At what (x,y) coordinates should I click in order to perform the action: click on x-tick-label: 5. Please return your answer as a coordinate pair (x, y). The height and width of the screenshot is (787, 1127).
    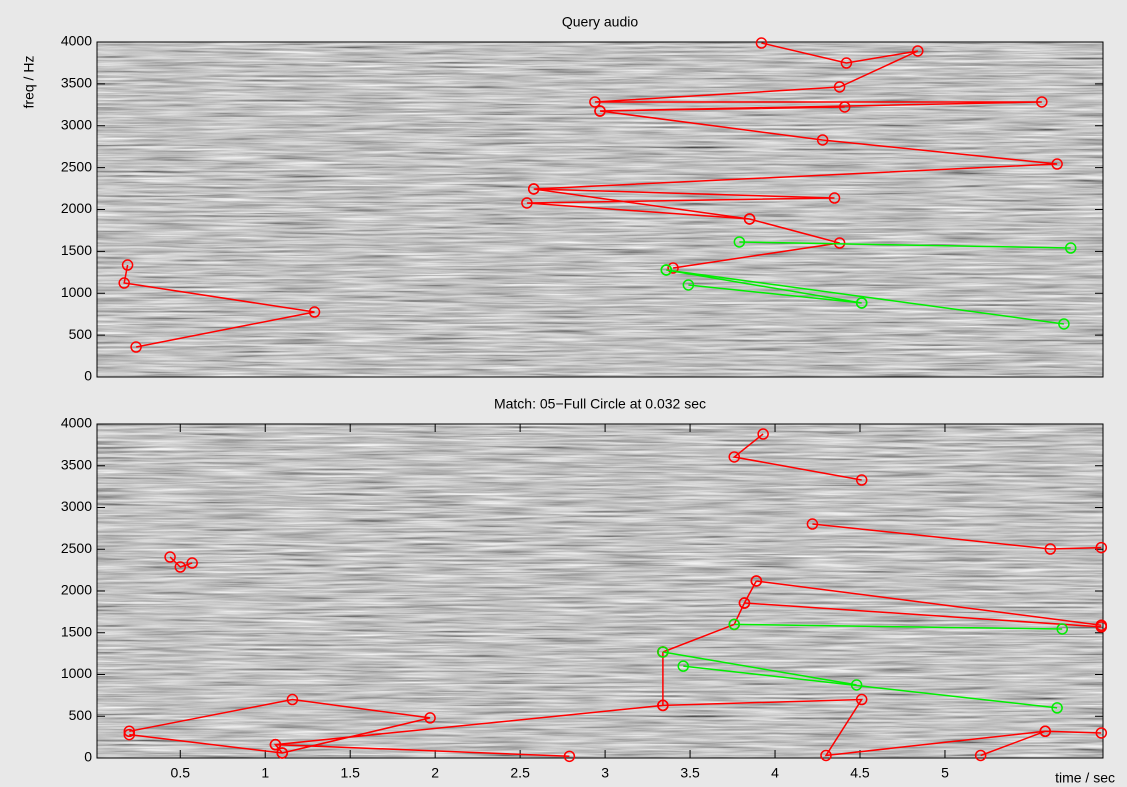
    Looking at the image, I should click on (945, 773).